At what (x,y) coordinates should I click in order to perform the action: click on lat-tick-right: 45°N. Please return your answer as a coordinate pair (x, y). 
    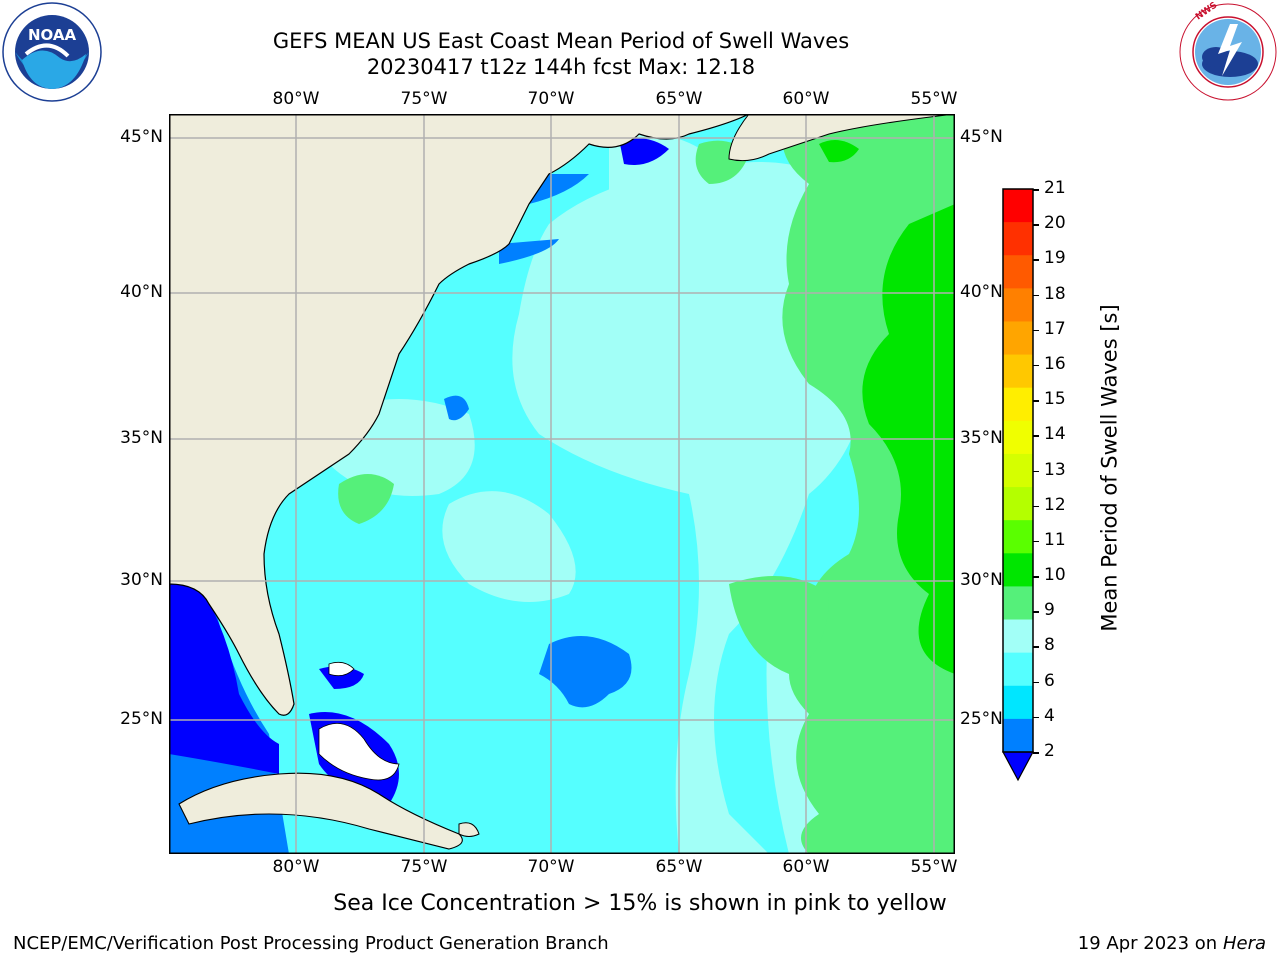
    Looking at the image, I should click on (981, 137).